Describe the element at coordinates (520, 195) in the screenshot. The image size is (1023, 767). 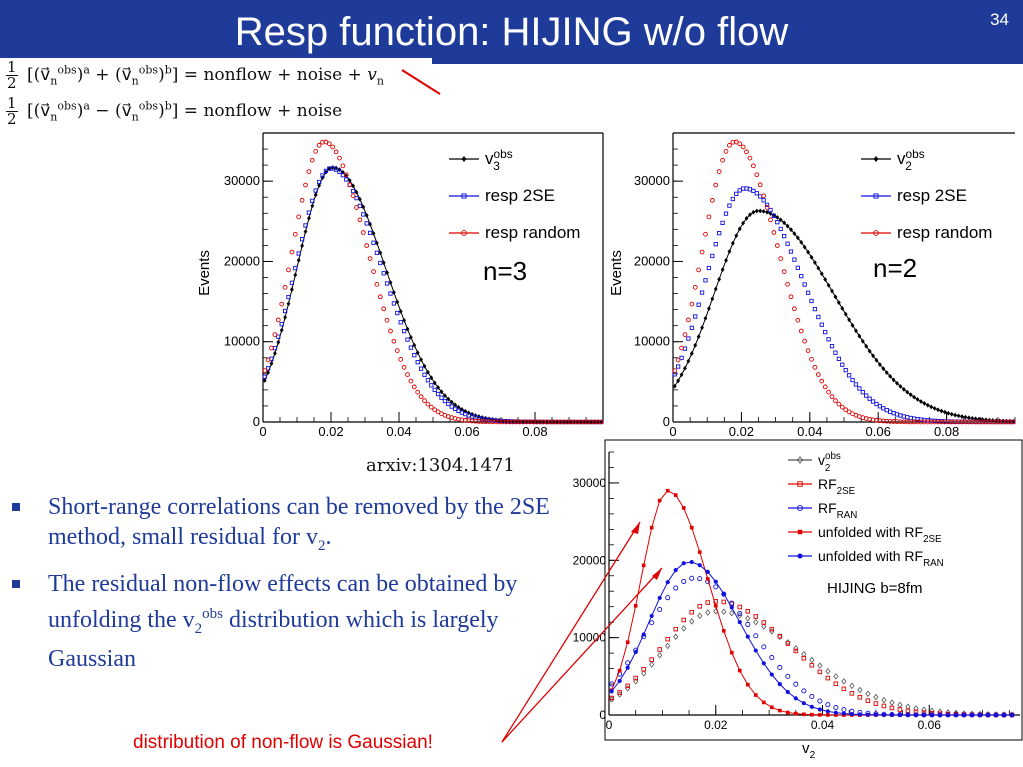
I see `legend-label: resp 2SE` at that location.